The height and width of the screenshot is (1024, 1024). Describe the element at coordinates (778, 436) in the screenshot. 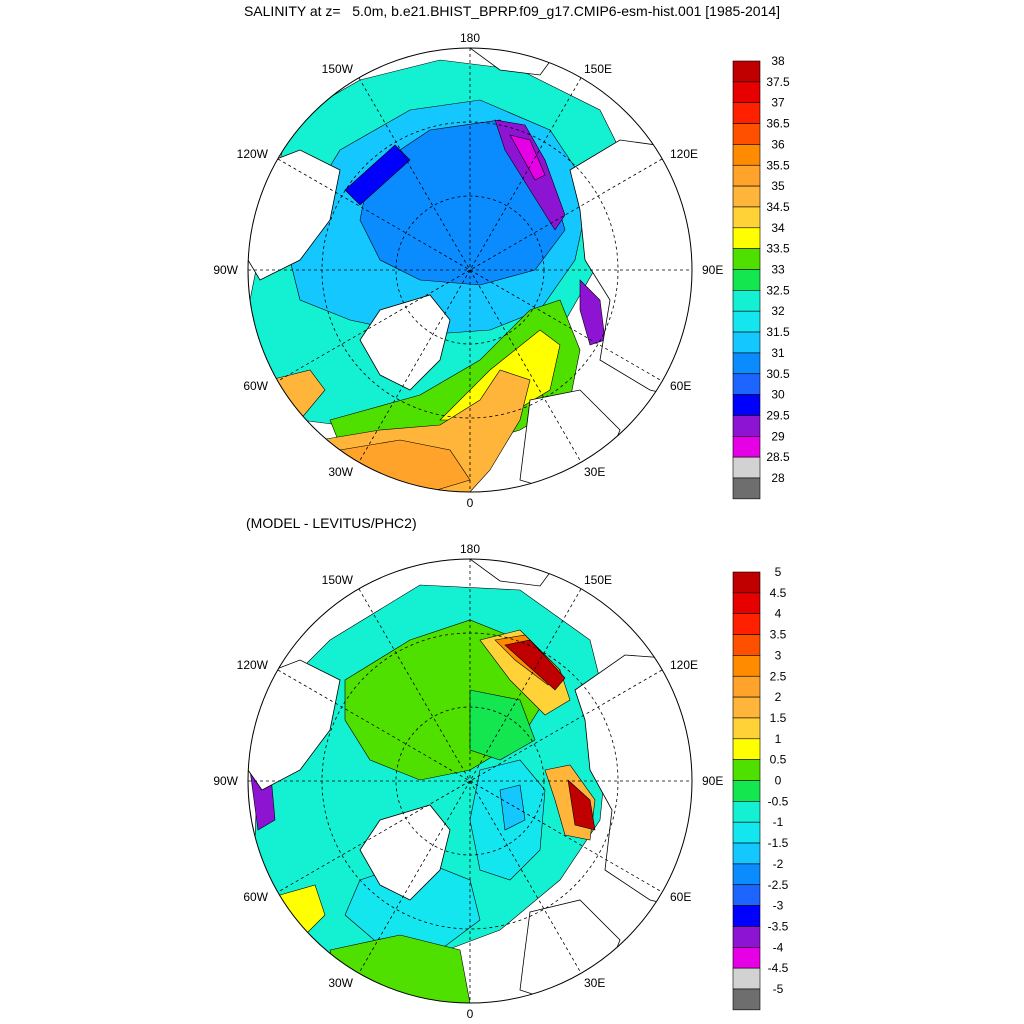

I see `colorbar-label: 29` at that location.